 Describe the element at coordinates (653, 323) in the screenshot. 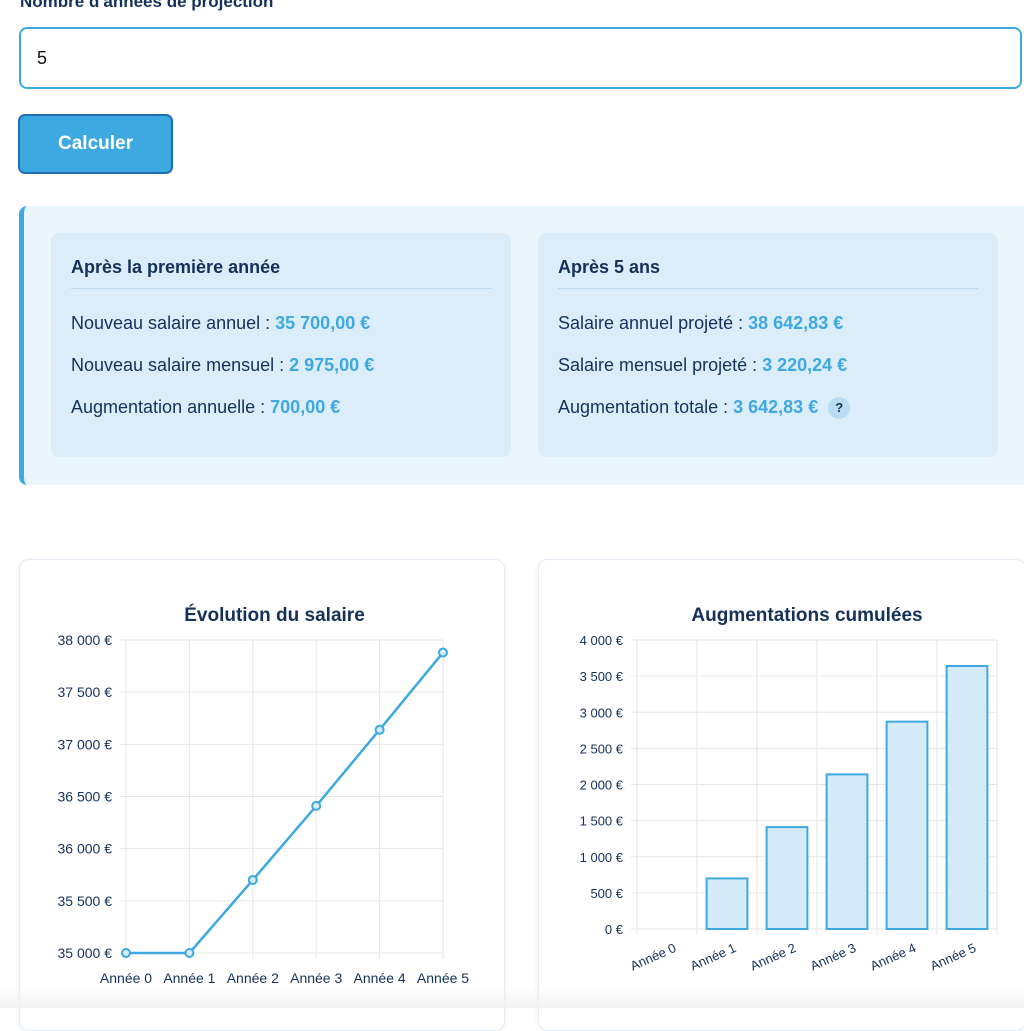

I see `projected-annual-salary-label: Salaire annuel projeté :` at that location.